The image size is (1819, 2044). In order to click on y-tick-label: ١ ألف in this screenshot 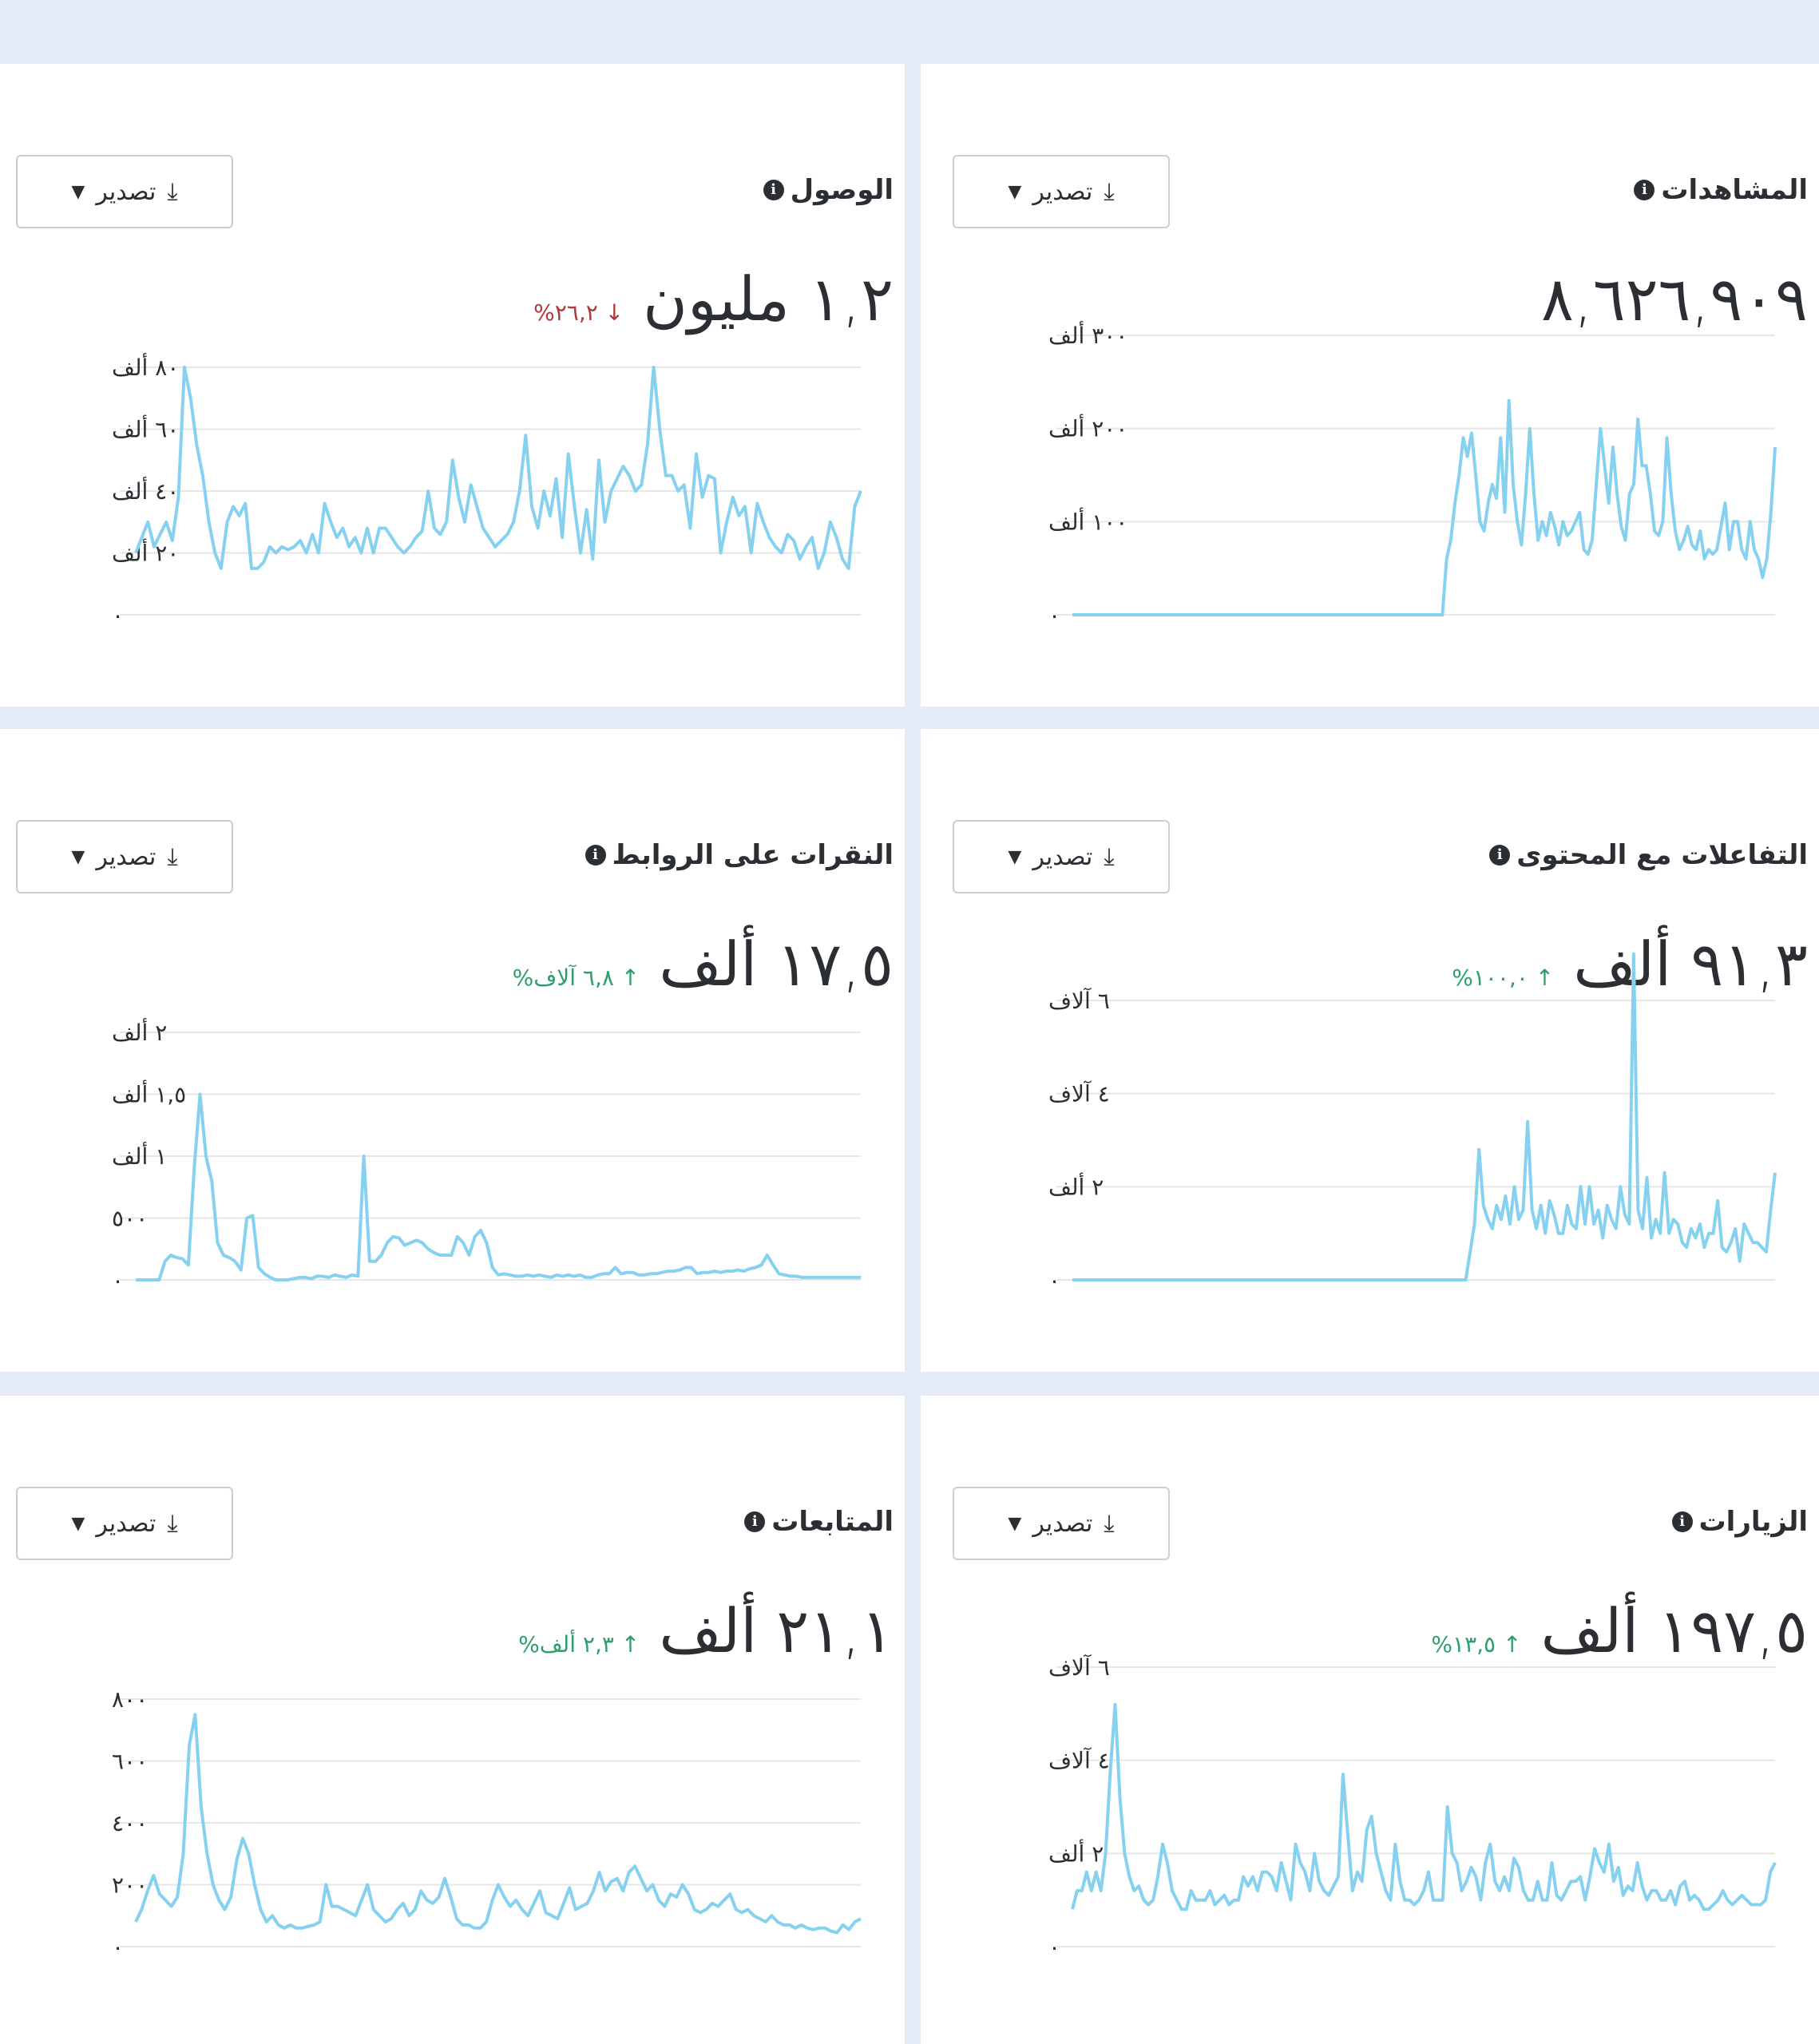, I will do `click(139, 1155)`.